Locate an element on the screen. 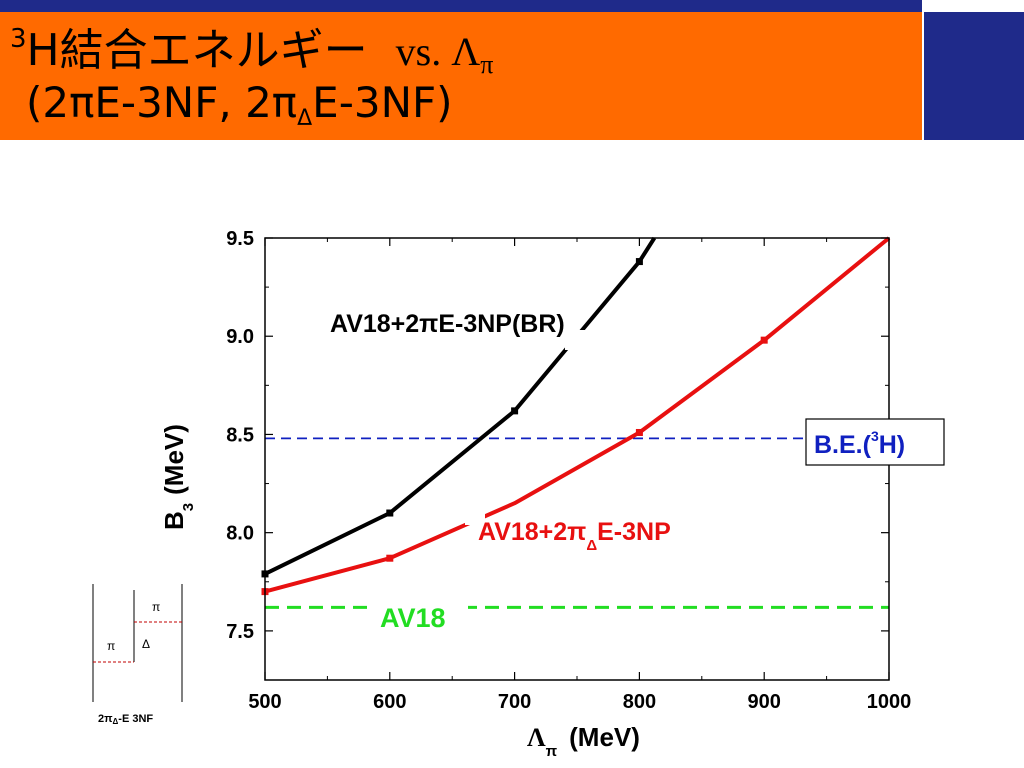  y-tick-label: 9.5 is located at coordinates (240, 239).